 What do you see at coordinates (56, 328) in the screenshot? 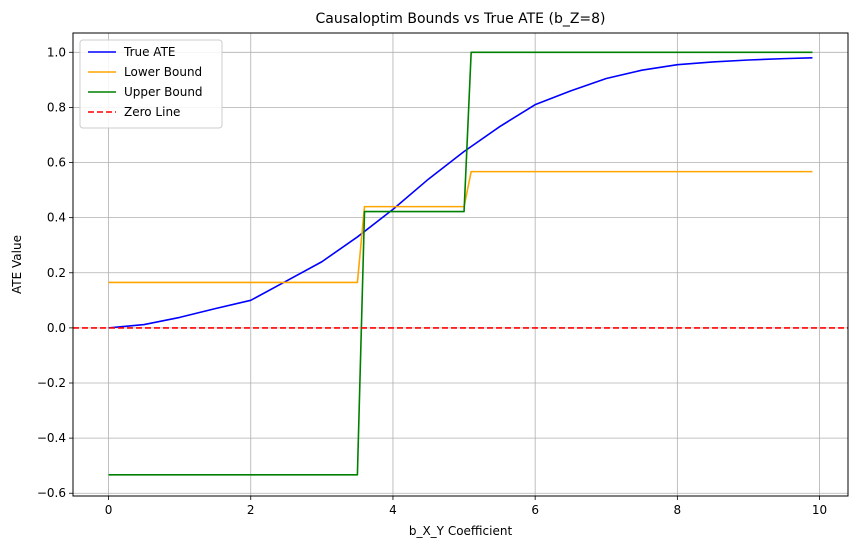
I see `y-tick-label: 0.0` at bounding box center [56, 328].